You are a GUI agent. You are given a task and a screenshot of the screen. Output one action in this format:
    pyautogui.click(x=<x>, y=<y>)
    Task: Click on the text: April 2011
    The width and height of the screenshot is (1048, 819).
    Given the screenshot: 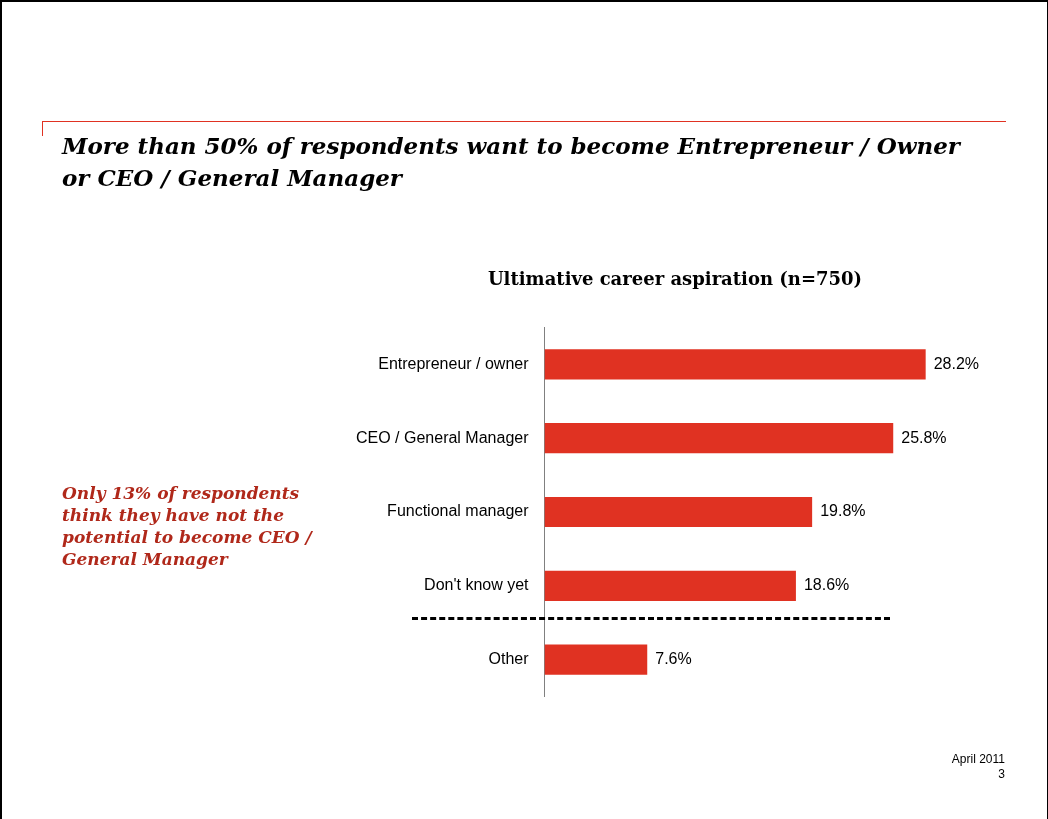 What is the action you would take?
    pyautogui.click(x=978, y=759)
    